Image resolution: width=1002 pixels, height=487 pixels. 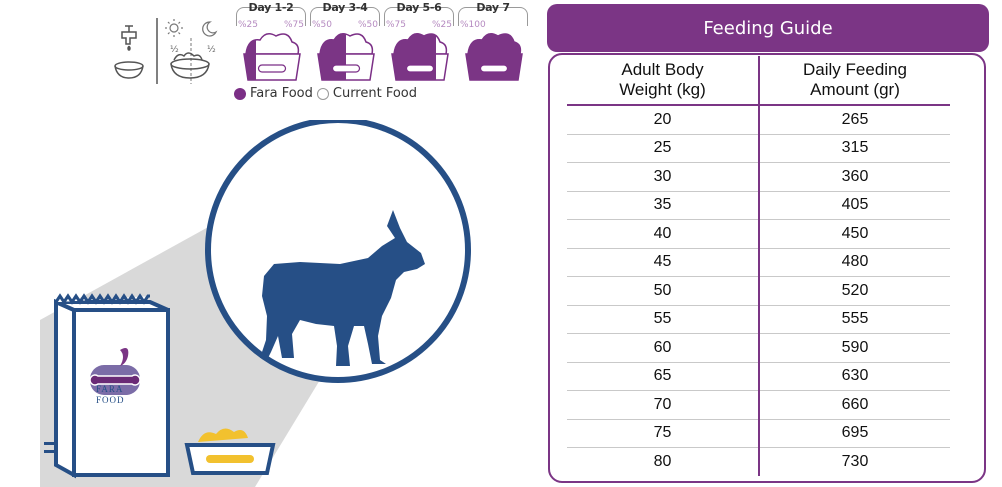 What do you see at coordinates (854, 319) in the screenshot?
I see `amount-cell: 555` at bounding box center [854, 319].